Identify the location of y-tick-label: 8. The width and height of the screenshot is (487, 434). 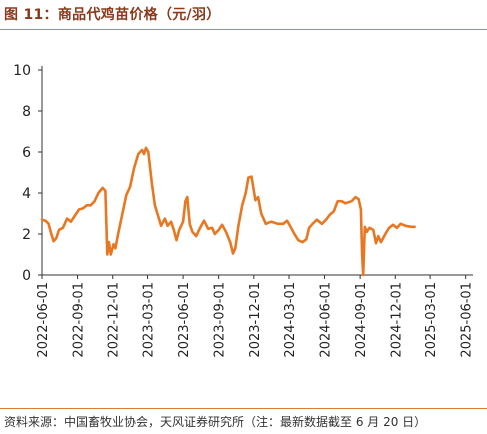
(26, 112).